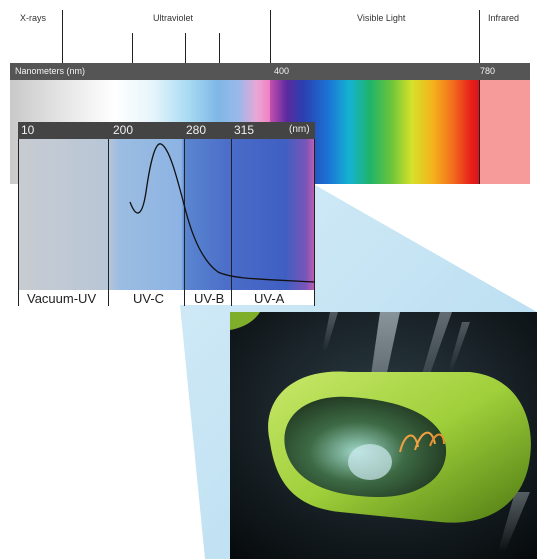 The height and width of the screenshot is (559, 537). I want to click on inset-edge-left, so click(18, 222).